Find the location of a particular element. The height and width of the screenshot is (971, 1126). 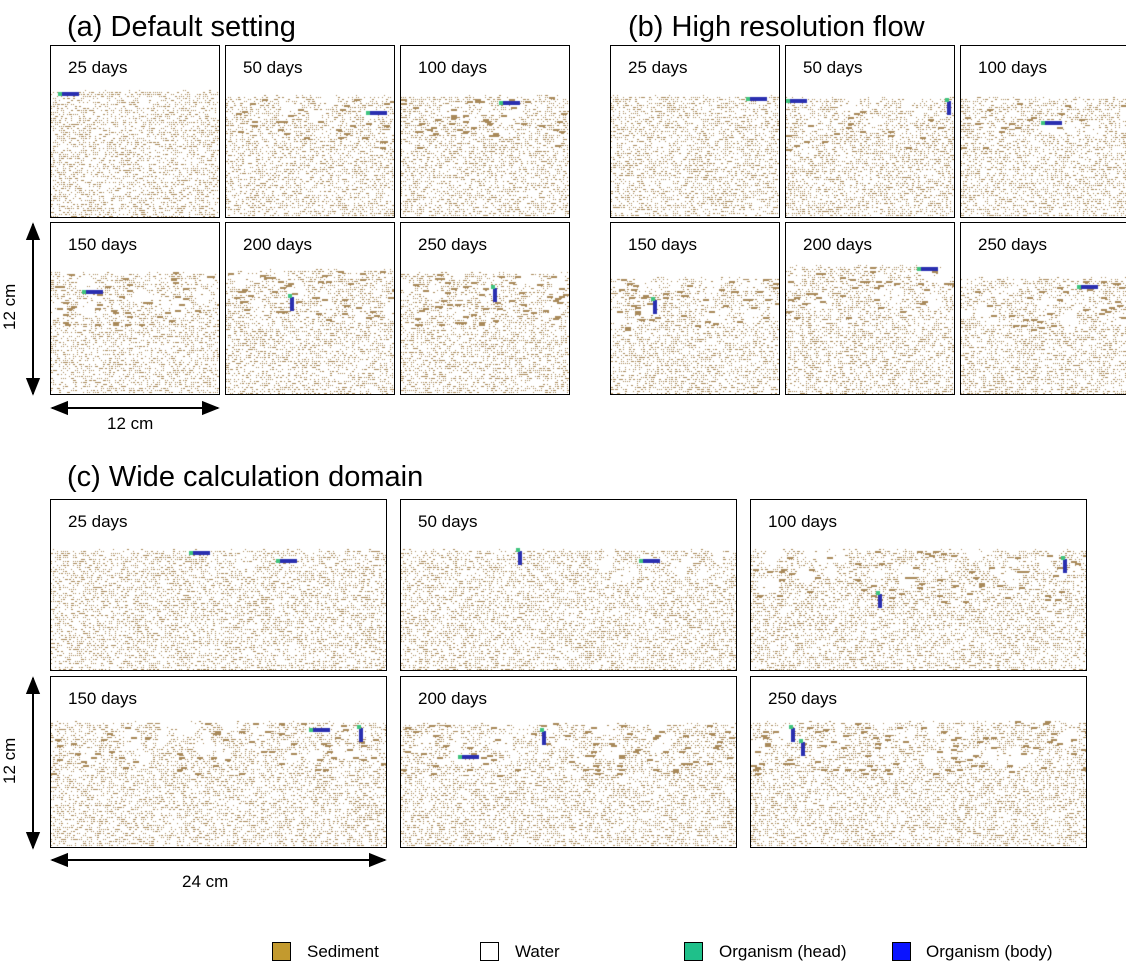

panel-b-250: 250 days is located at coordinates (1043, 308).